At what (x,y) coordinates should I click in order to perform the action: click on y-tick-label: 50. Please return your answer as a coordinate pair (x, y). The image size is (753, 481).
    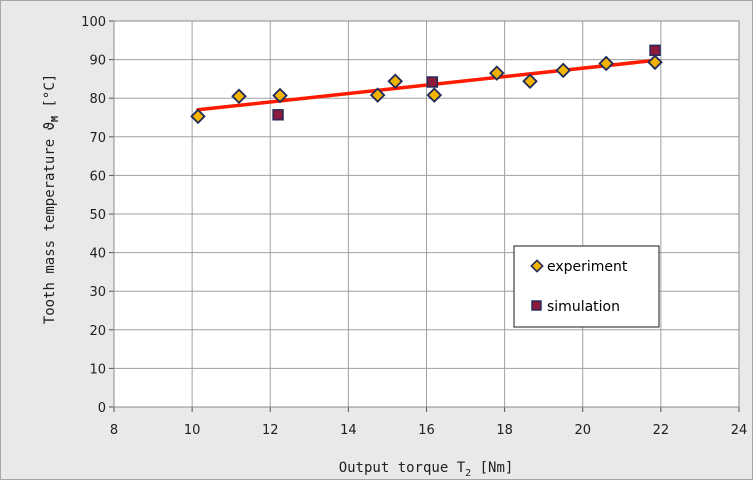
    Looking at the image, I should click on (97, 215).